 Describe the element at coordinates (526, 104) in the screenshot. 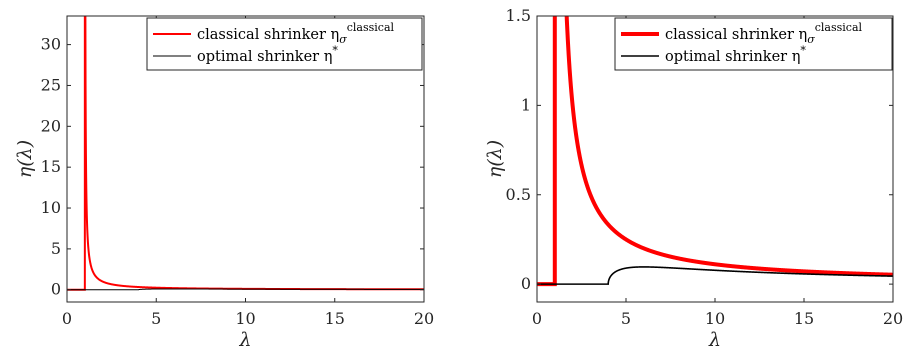

I see `y-tick-label: 1` at that location.